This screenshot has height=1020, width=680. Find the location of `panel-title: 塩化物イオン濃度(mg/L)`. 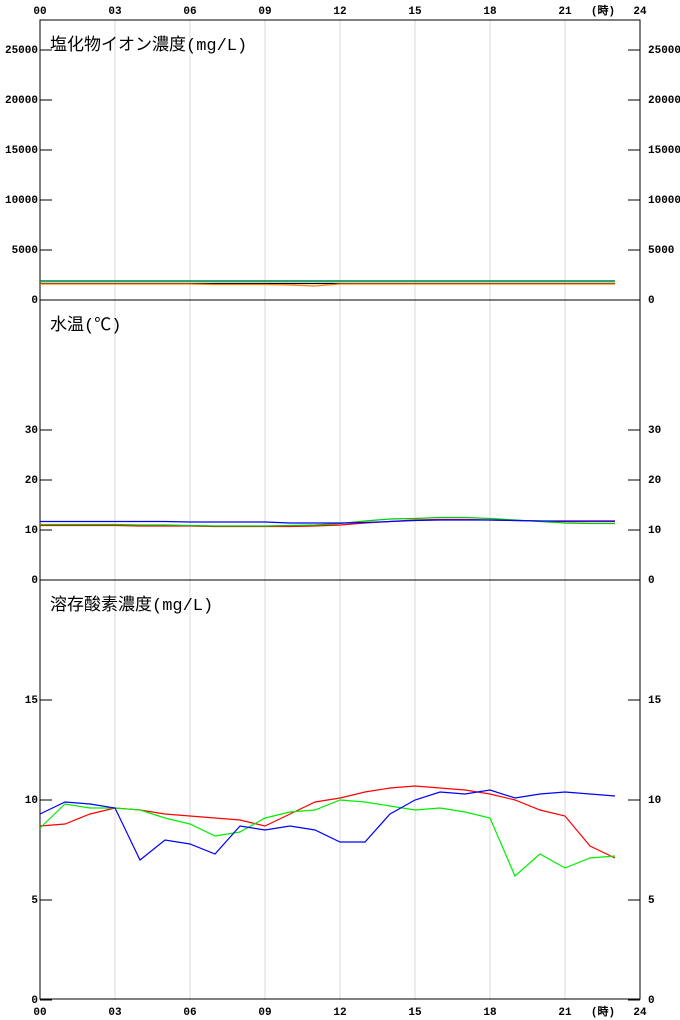

panel-title: 塩化物イオン濃度(mg/L) is located at coordinates (148, 45).